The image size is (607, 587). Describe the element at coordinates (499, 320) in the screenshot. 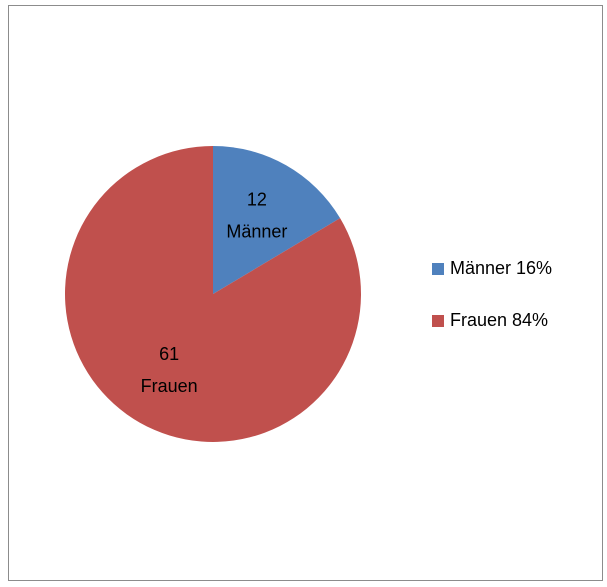

I see `legend-label: Frauen 84%` at that location.